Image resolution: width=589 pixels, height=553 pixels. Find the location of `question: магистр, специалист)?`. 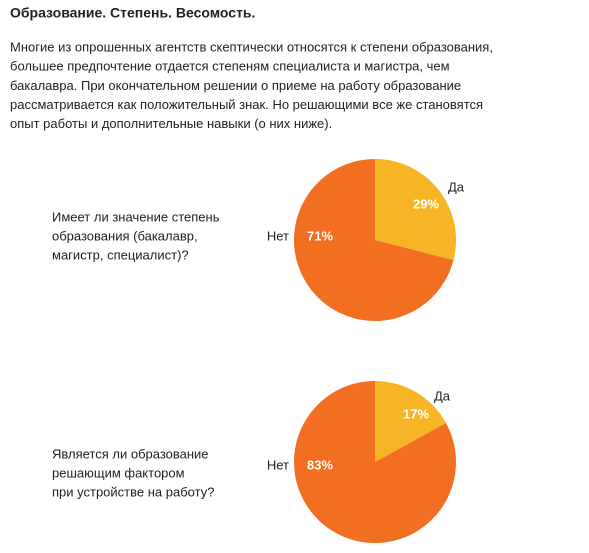

question: магистр, специалист)? is located at coordinates (120, 254).